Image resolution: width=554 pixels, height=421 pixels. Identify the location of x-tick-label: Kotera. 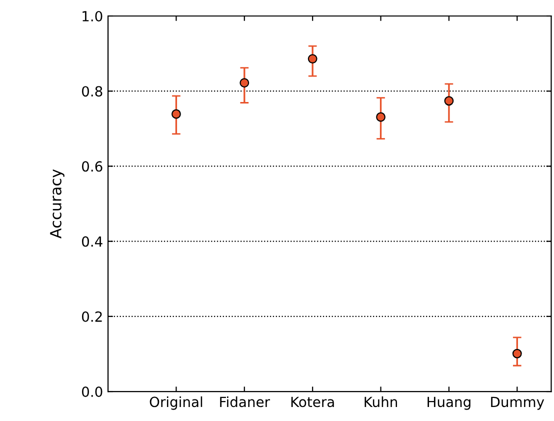
(312, 402).